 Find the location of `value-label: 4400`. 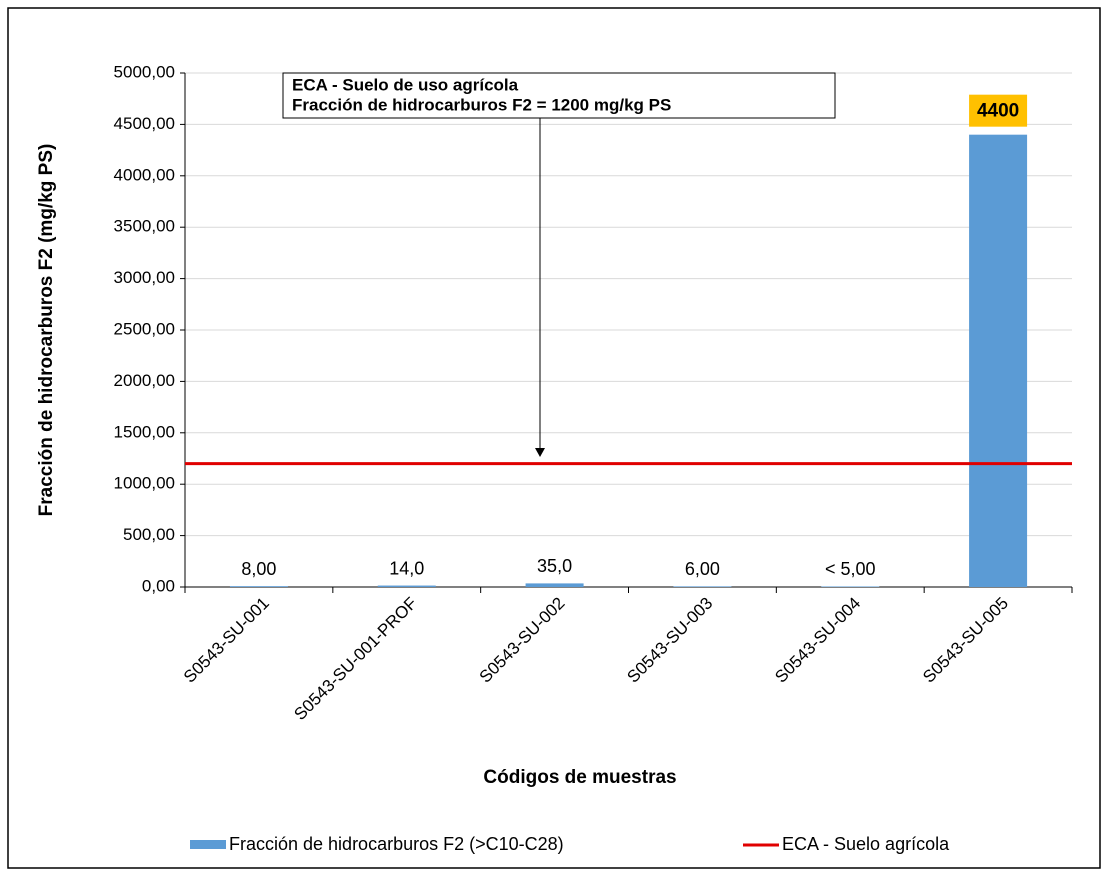

value-label: 4400 is located at coordinates (998, 111).